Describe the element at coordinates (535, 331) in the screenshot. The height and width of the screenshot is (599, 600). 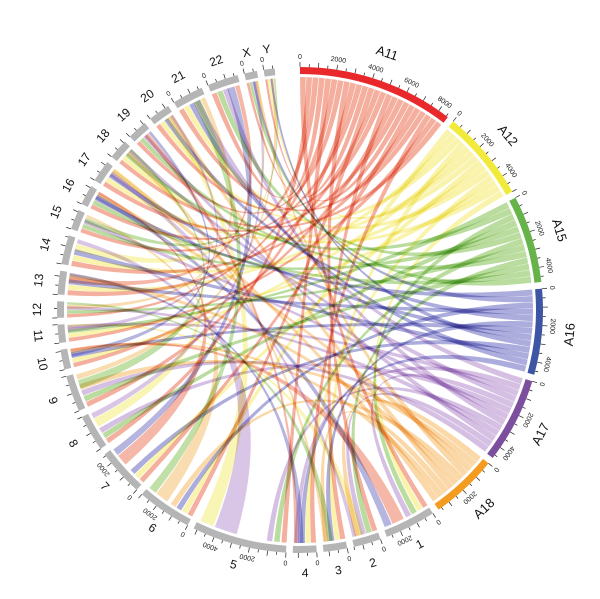
I see `segment-arc-A16` at that location.